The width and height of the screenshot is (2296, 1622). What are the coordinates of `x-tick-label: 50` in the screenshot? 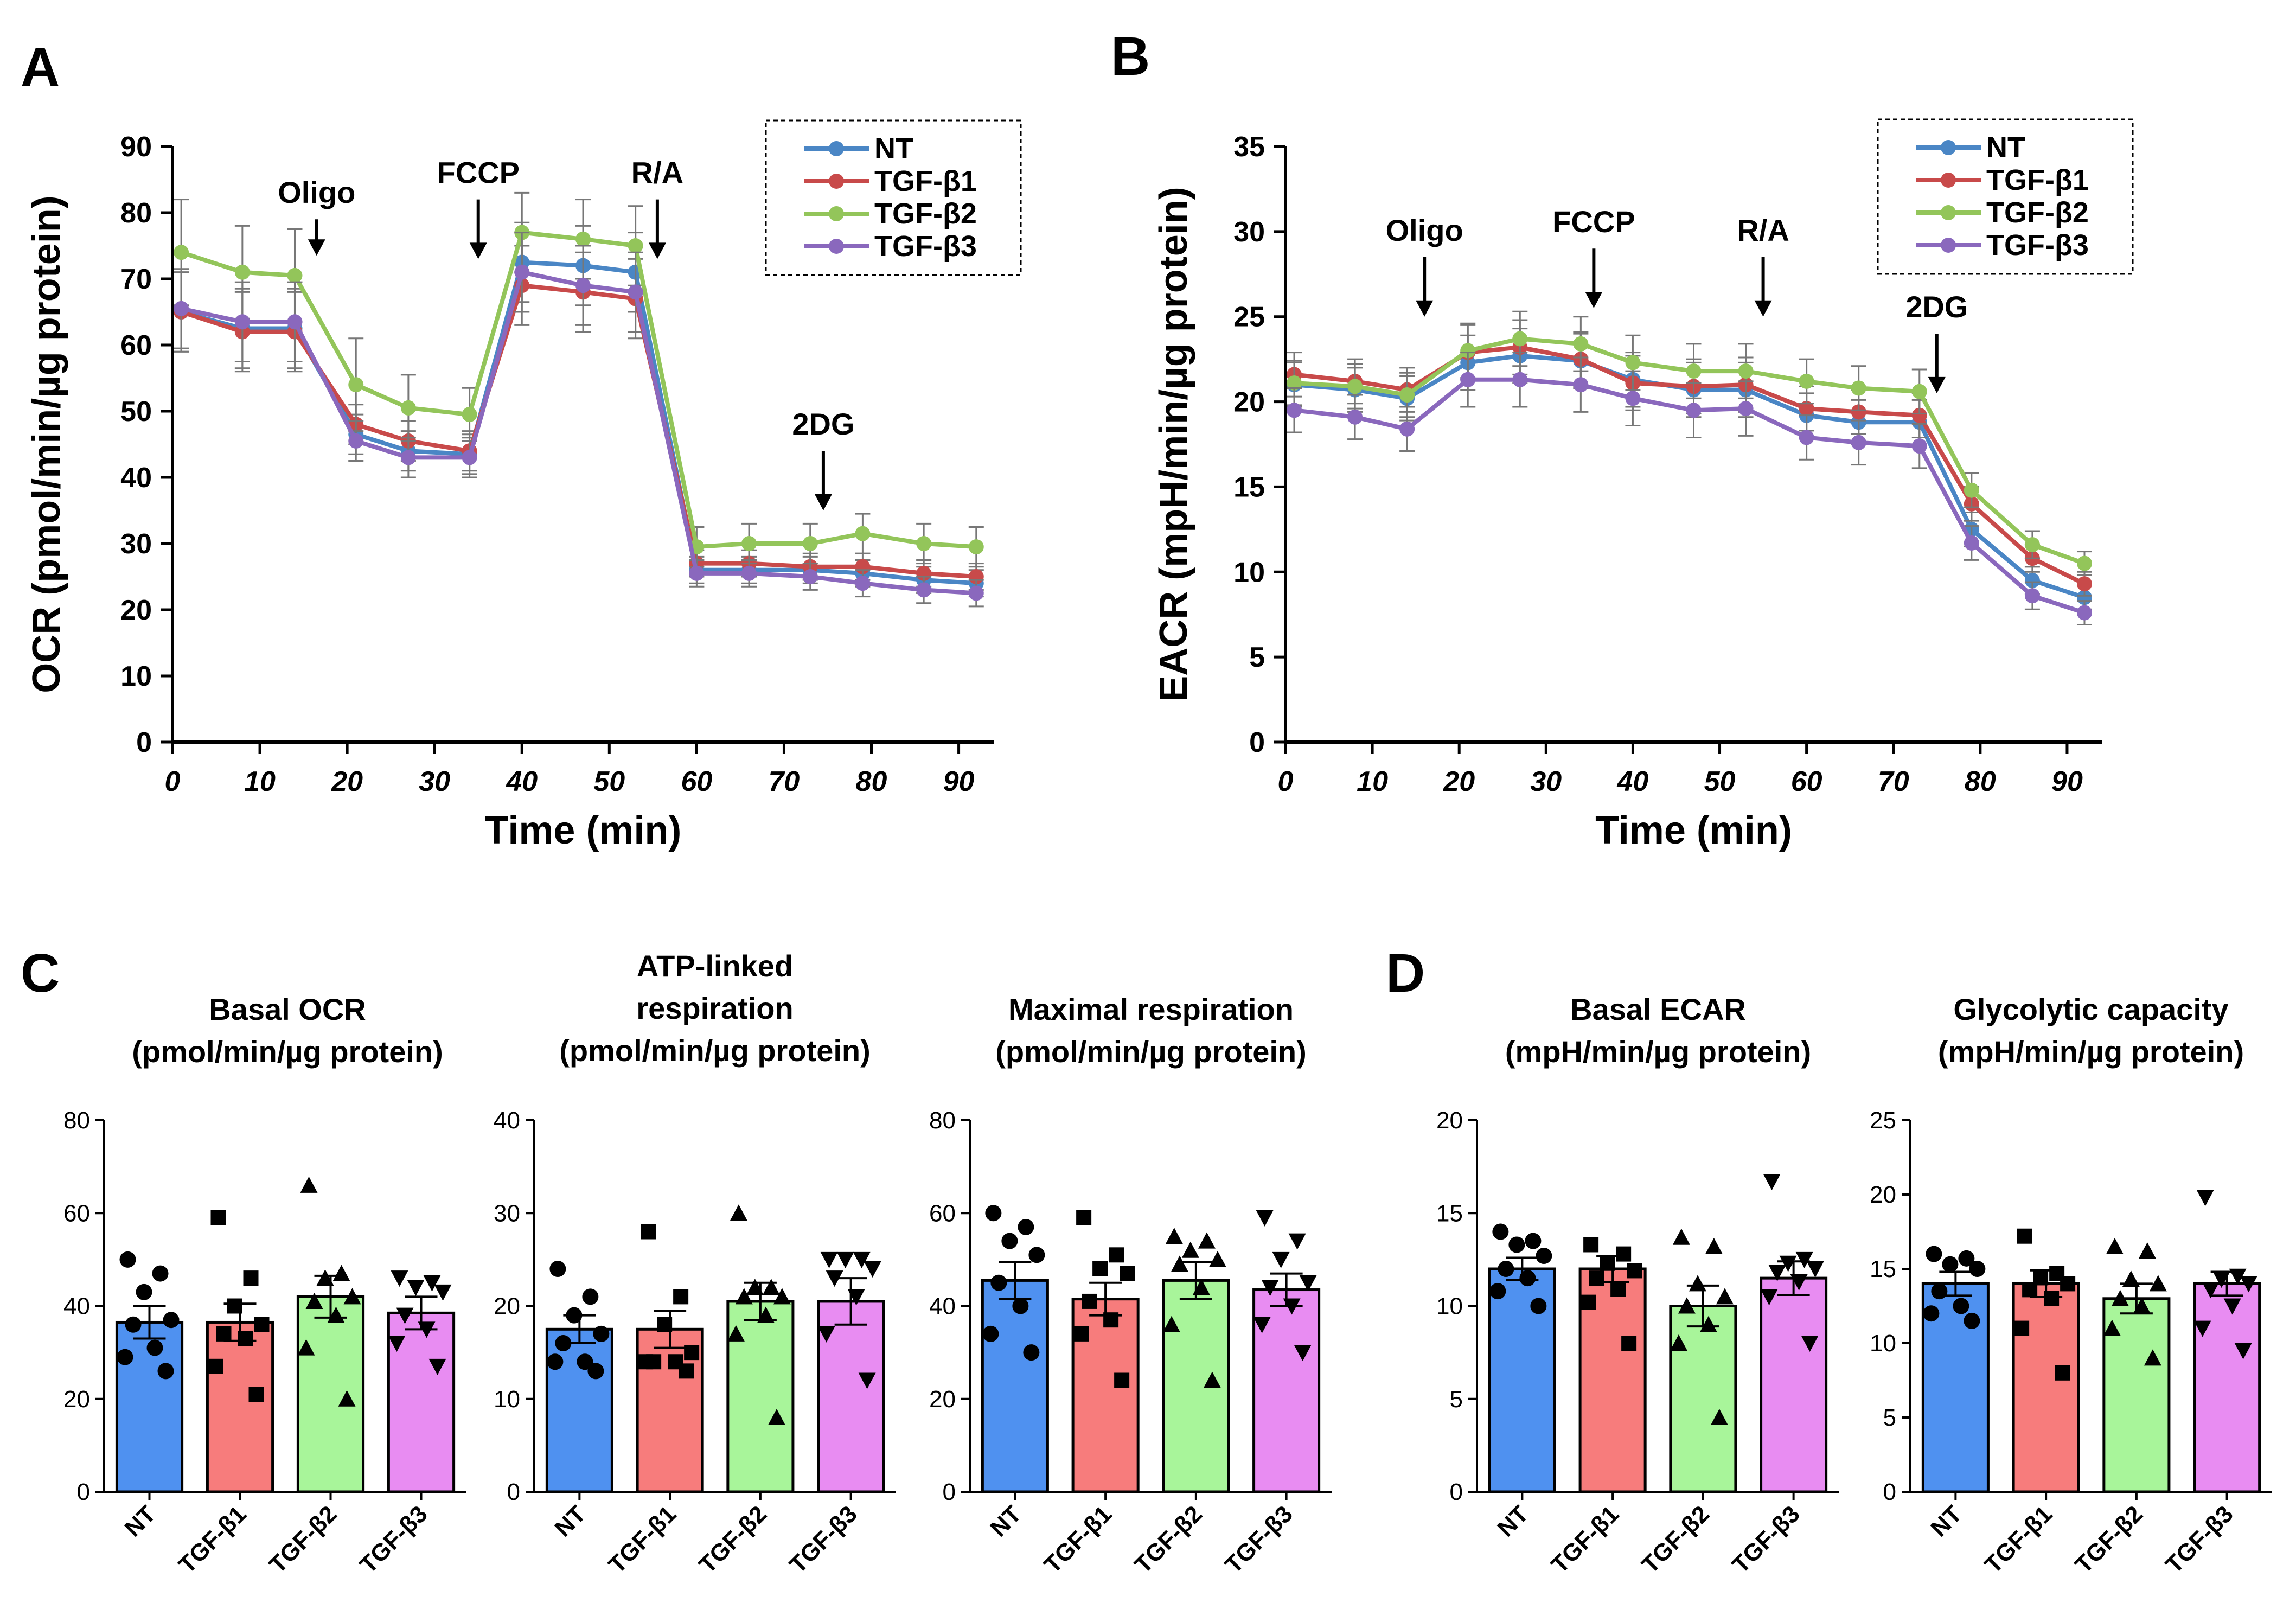 It's located at (1720, 781).